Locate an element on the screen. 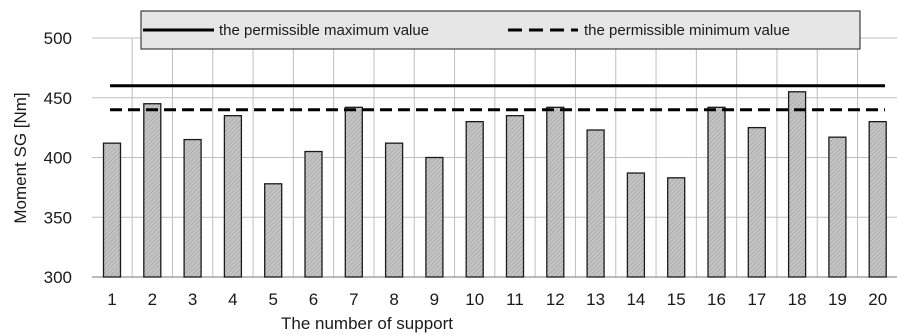 This screenshot has height=335, width=897. x-tick-label: 14 is located at coordinates (635, 299).